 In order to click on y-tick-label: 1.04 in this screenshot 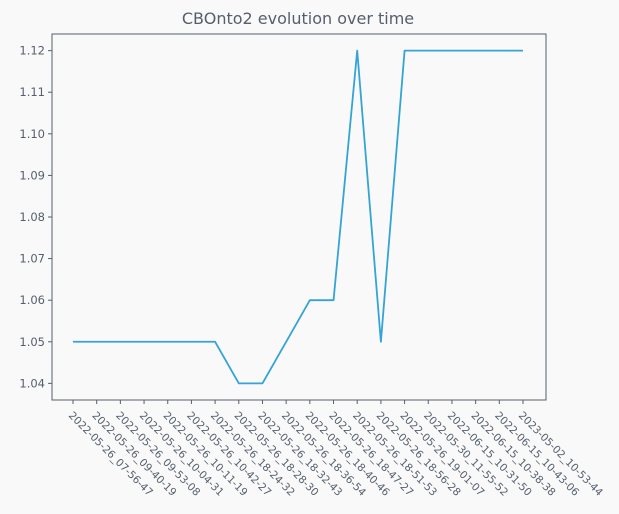, I will do `click(32, 383)`.